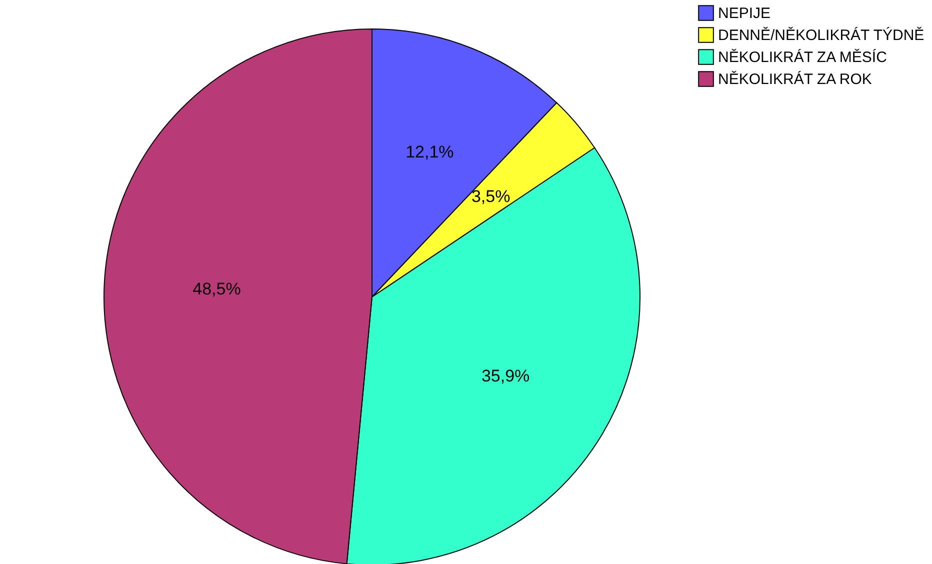  What do you see at coordinates (490, 196) in the screenshot?
I see `data-label: 3,5%` at bounding box center [490, 196].